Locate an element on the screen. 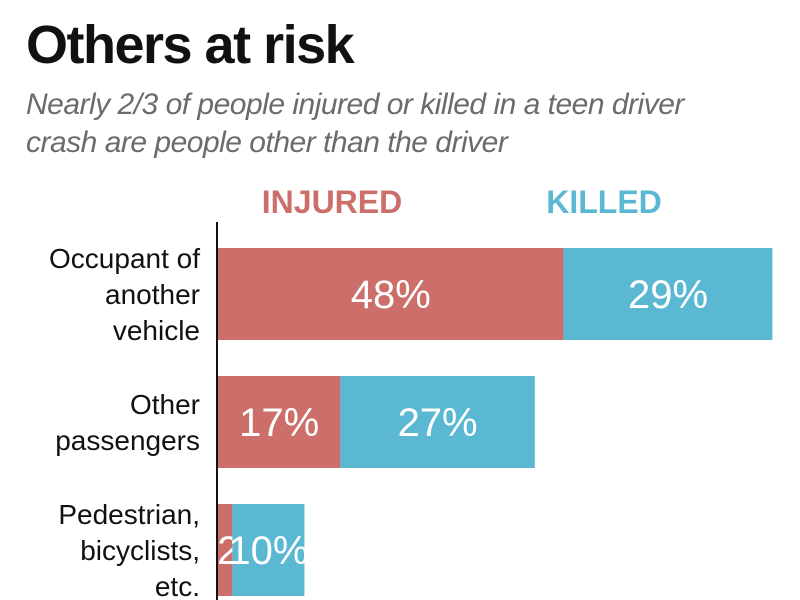 Image resolution: width=800 pixels, height=600 pixels. value-label: 27% is located at coordinates (438, 423).